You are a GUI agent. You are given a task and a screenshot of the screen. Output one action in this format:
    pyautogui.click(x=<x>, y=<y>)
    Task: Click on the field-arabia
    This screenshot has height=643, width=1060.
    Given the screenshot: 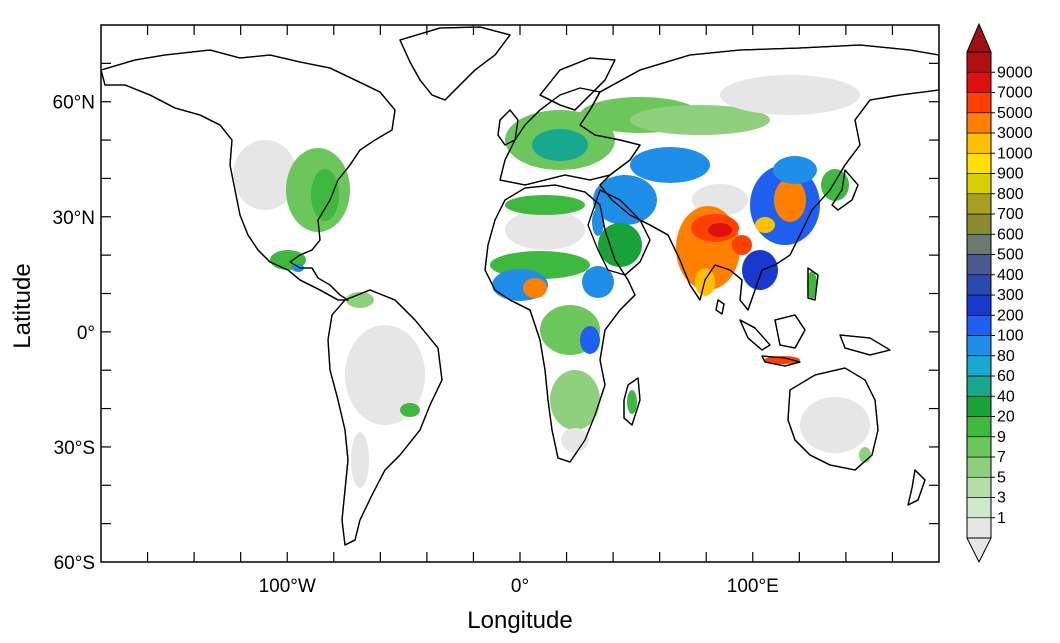 What is the action you would take?
    pyautogui.click(x=620, y=245)
    